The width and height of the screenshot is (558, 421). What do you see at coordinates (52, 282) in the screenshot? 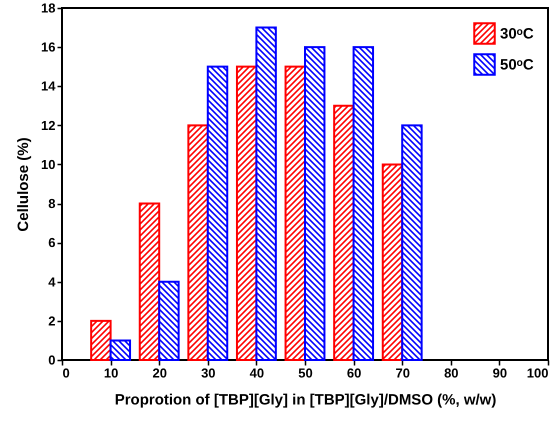
I see `y-tick-label: 4` at bounding box center [52, 282].